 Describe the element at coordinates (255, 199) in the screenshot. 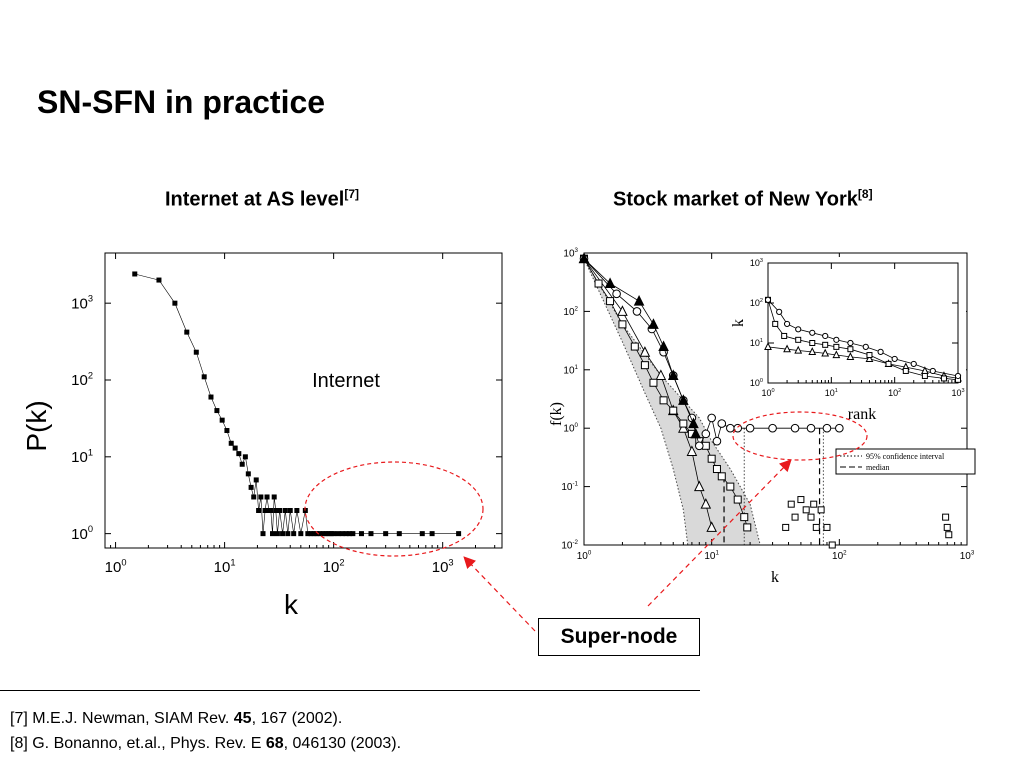

I see `left-subtitle-text: Internet at AS level` at that location.